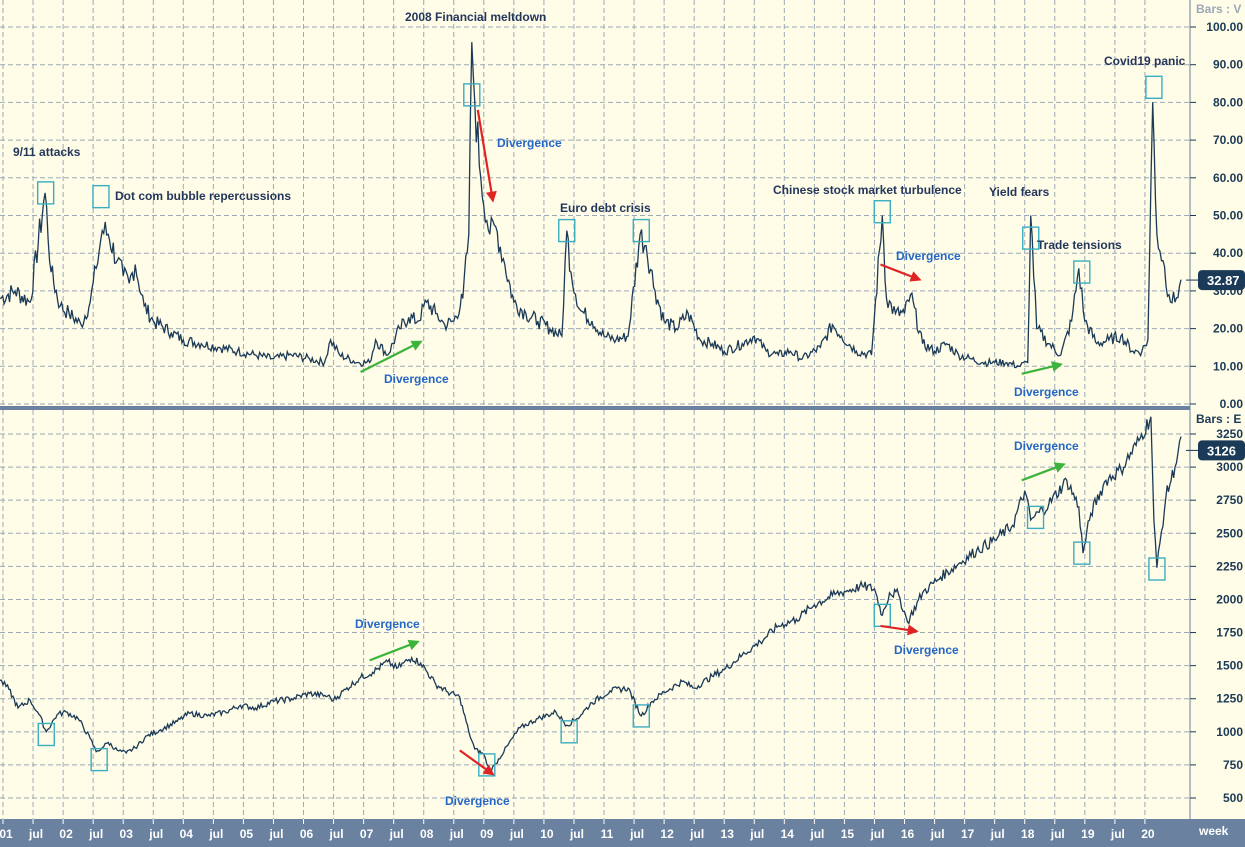 Image resolution: width=1245 pixels, height=847 pixels. I want to click on annotation-dot-com-bubble: Dot com bubble repercussions, so click(203, 196).